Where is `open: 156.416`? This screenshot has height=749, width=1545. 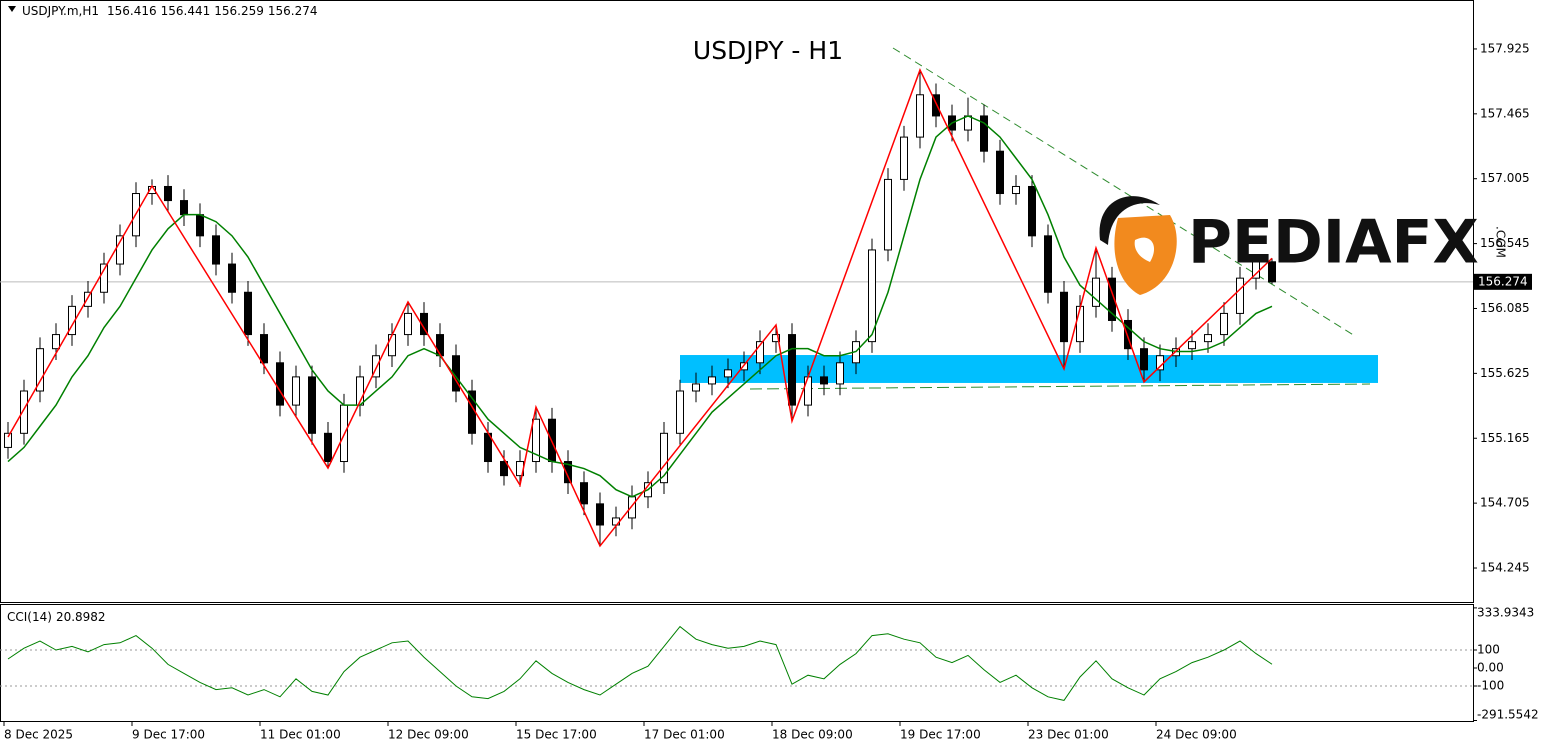
open: 156.416 is located at coordinates (132, 11).